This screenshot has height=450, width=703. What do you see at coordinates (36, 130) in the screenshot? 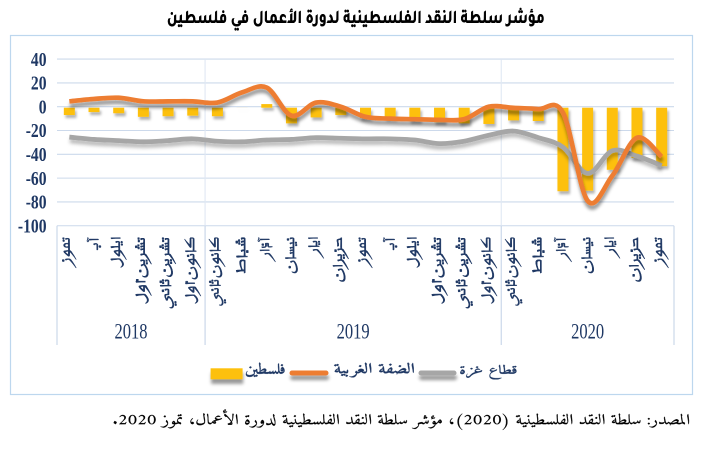
I see `svg-text: -20` at bounding box center [36, 130].